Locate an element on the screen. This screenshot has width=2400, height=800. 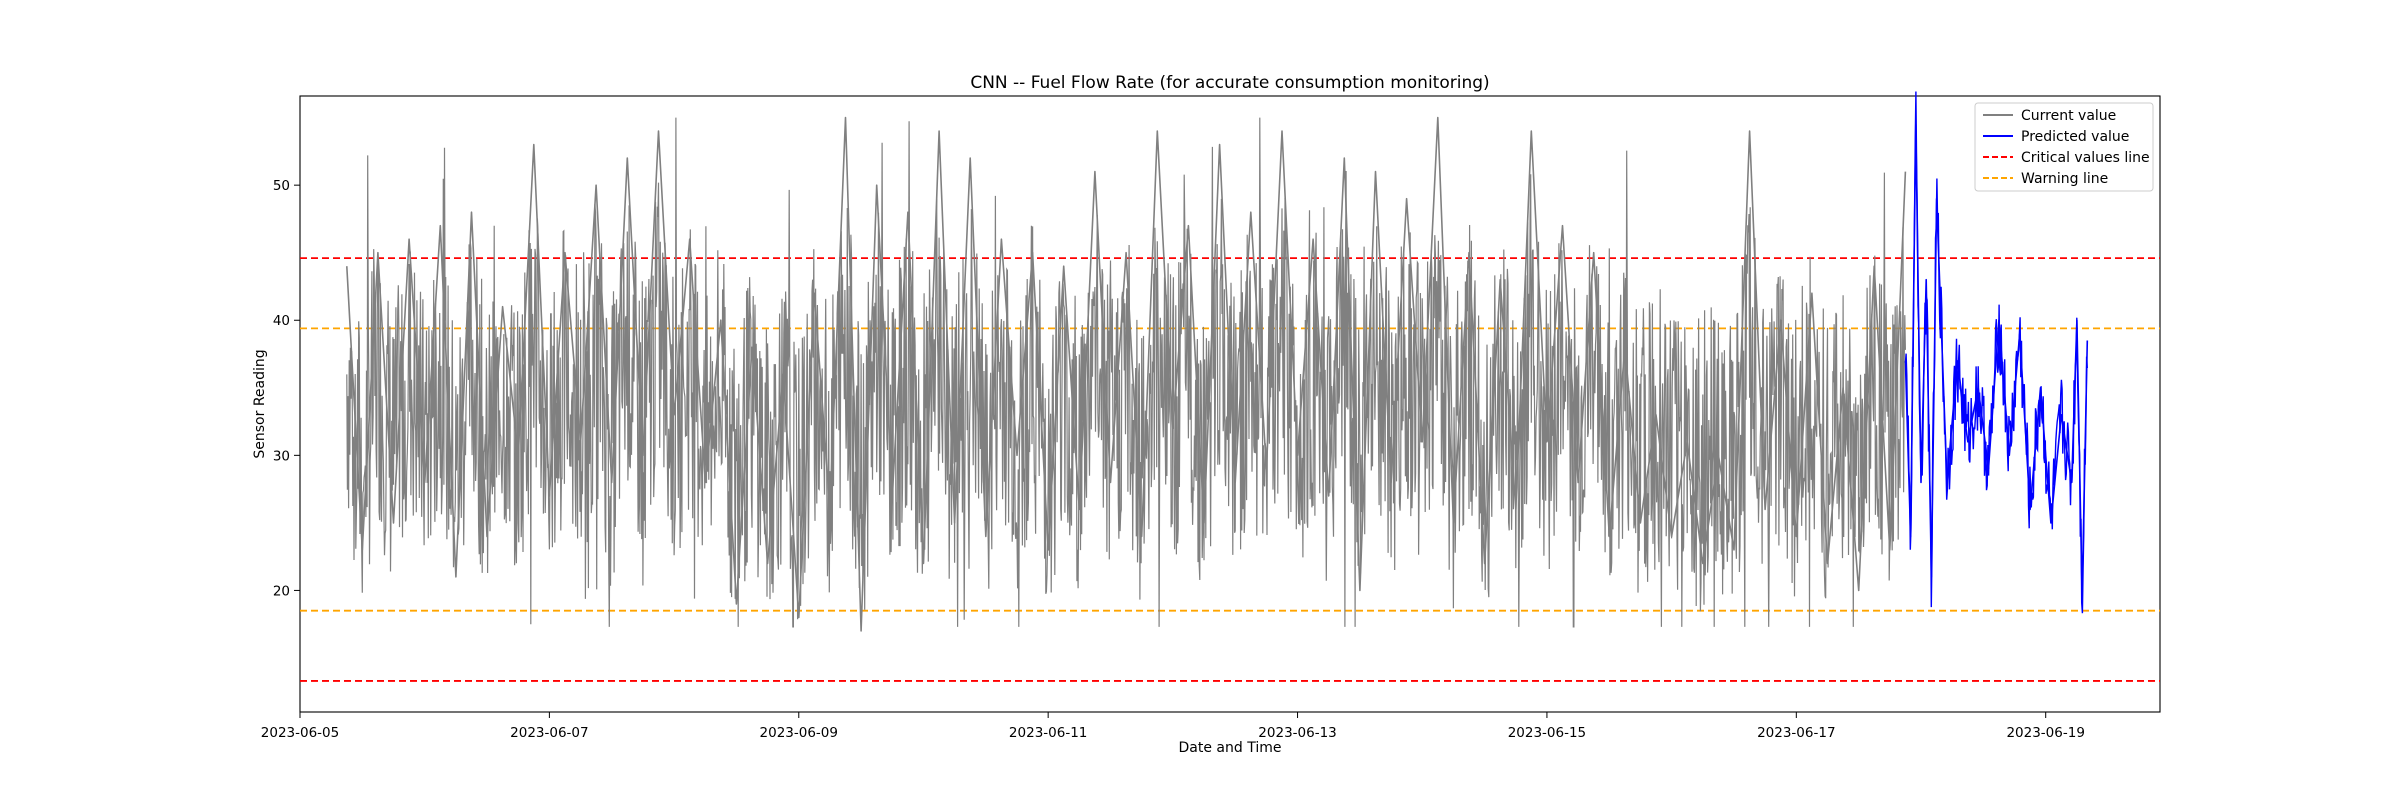
y-axis-label: Sensor Reading is located at coordinates (260, 403).